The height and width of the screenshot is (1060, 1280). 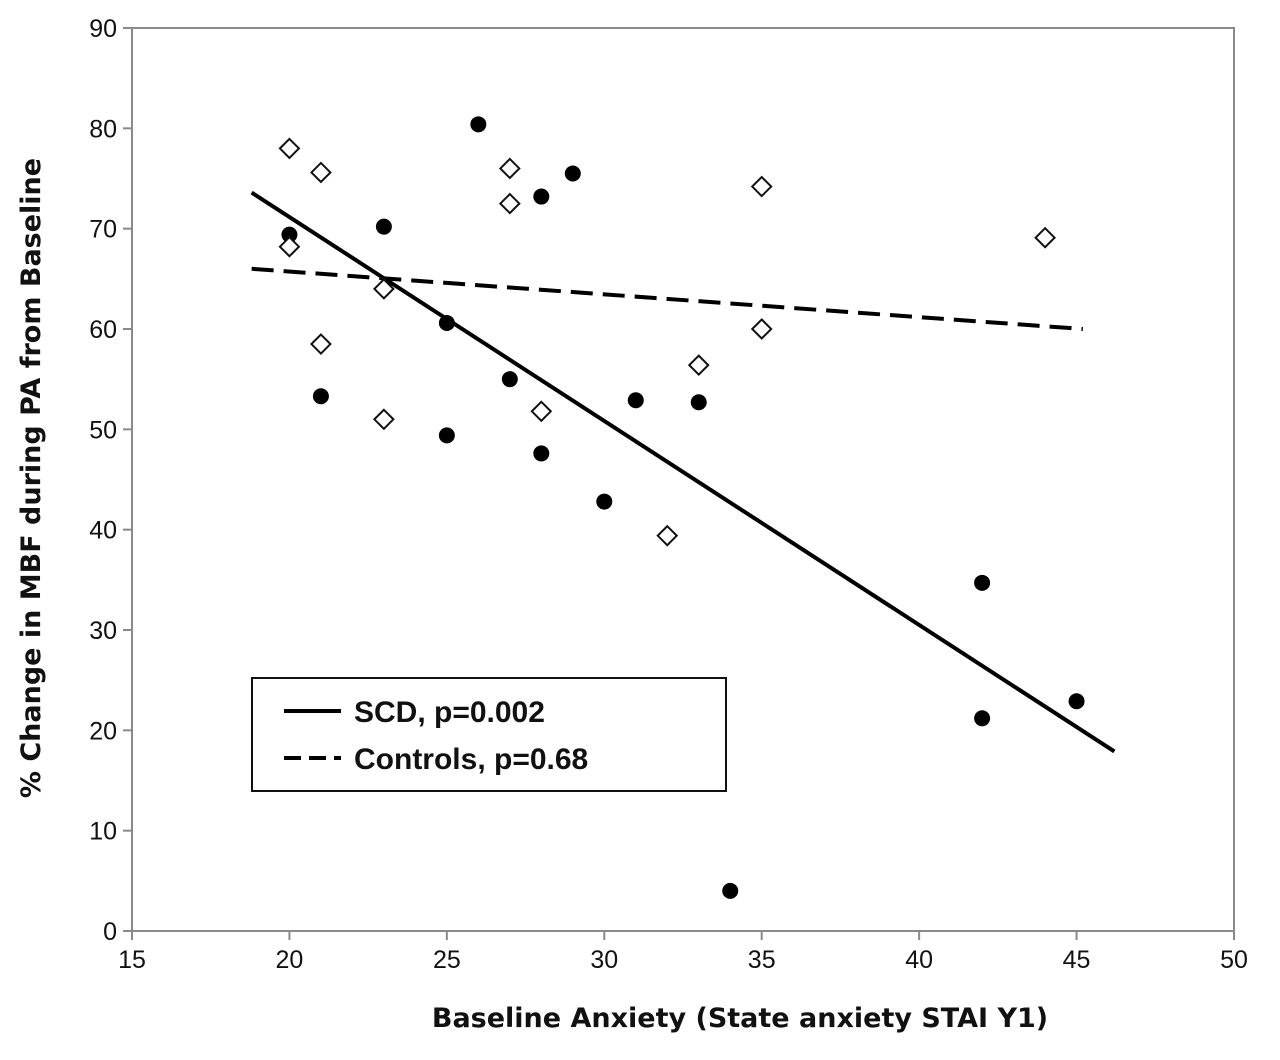 I want to click on fit-line-controls, so click(x=667, y=298).